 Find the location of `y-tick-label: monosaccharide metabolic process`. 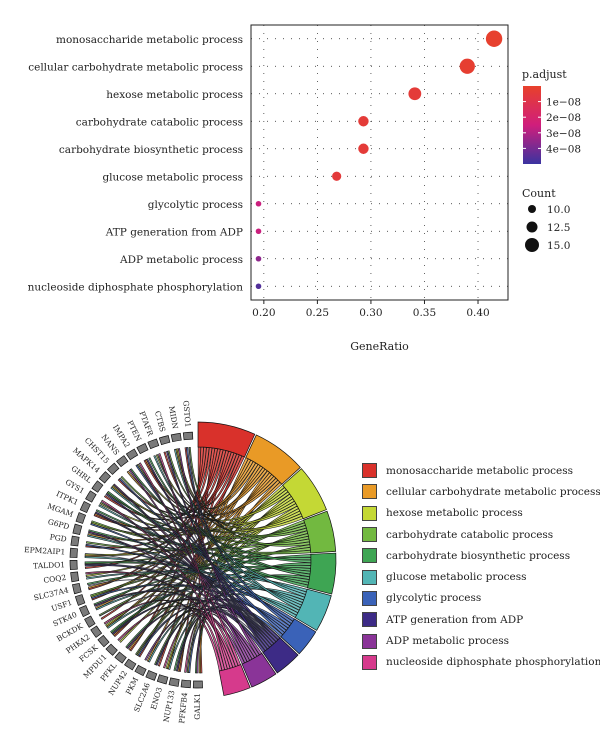

y-tick-label: monosaccharide metabolic process is located at coordinates (149, 40).